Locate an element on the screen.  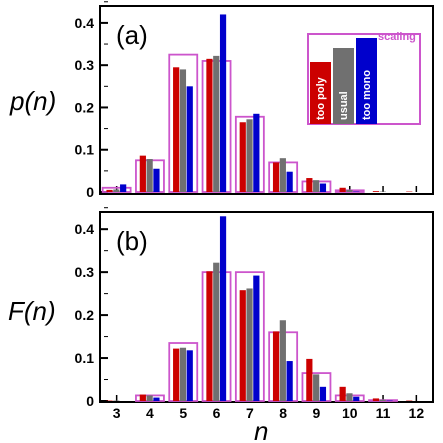
panel-label-b: (b) is located at coordinates (132, 241).